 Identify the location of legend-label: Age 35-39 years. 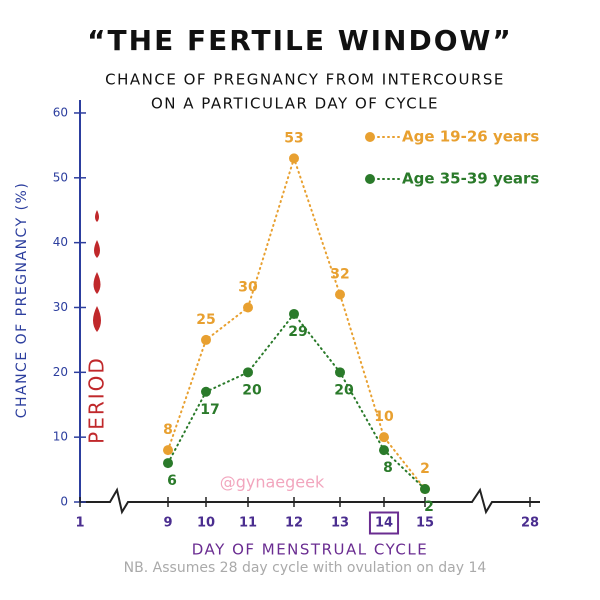
(470, 179).